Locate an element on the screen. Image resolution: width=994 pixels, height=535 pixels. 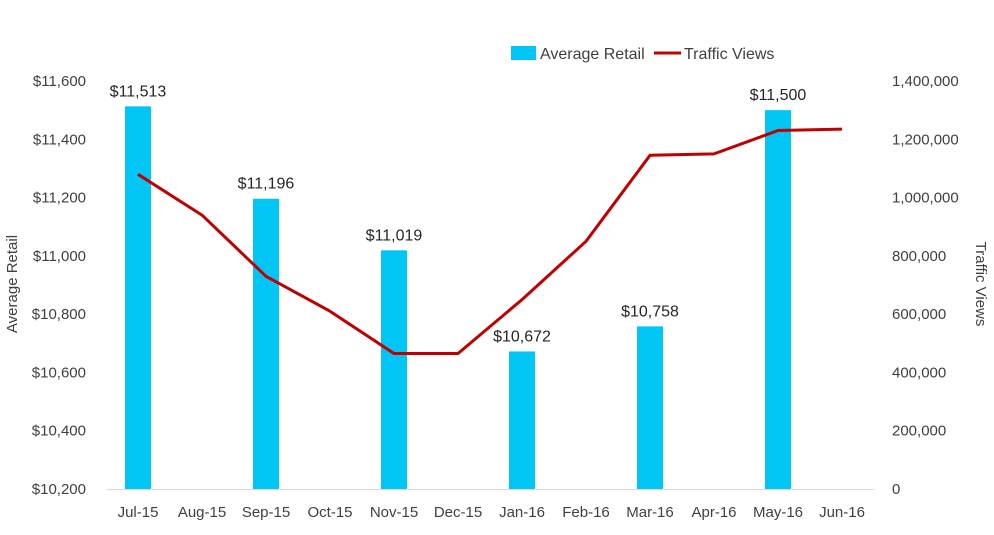
bar-data-label: $11,513 is located at coordinates (138, 91).